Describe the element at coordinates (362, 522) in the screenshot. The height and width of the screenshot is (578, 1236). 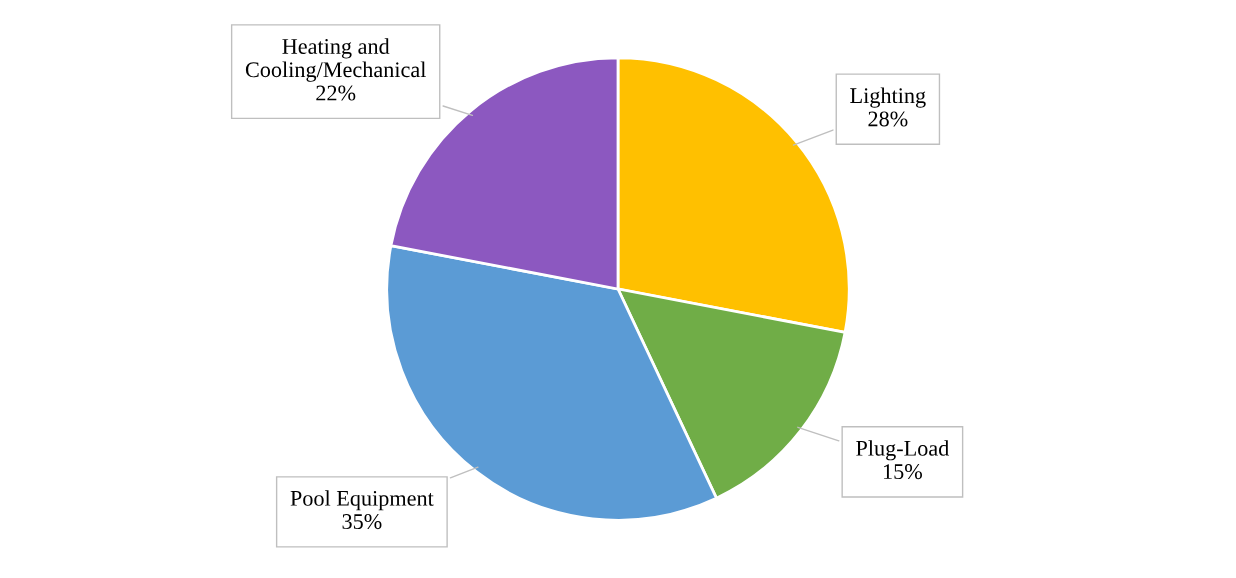
I see `data-label: 35%` at that location.